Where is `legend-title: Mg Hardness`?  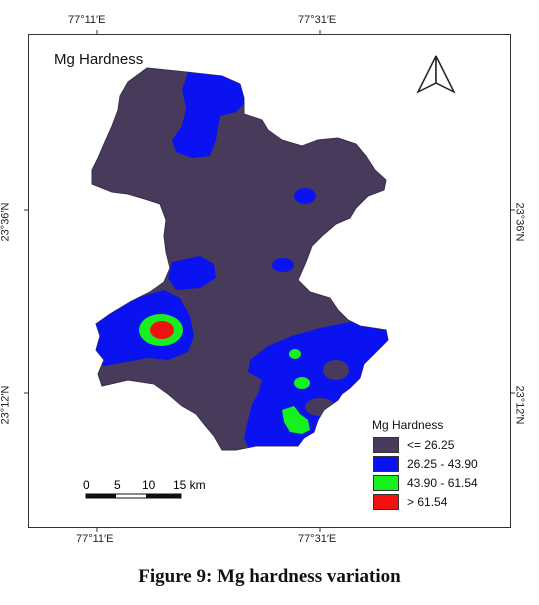 legend-title: Mg Hardness is located at coordinates (408, 425).